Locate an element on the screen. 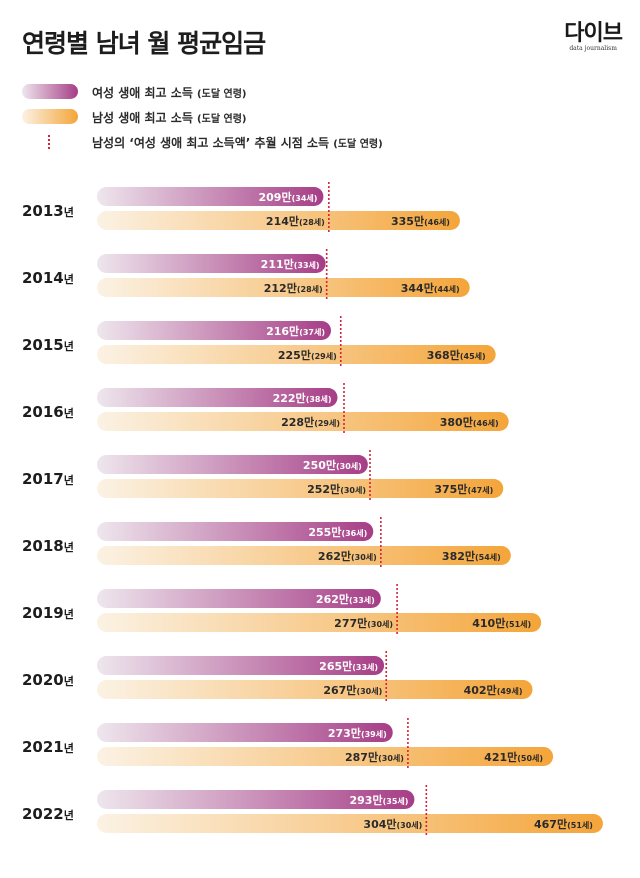  men-value-label: 410만(51세) is located at coordinates (501, 623).